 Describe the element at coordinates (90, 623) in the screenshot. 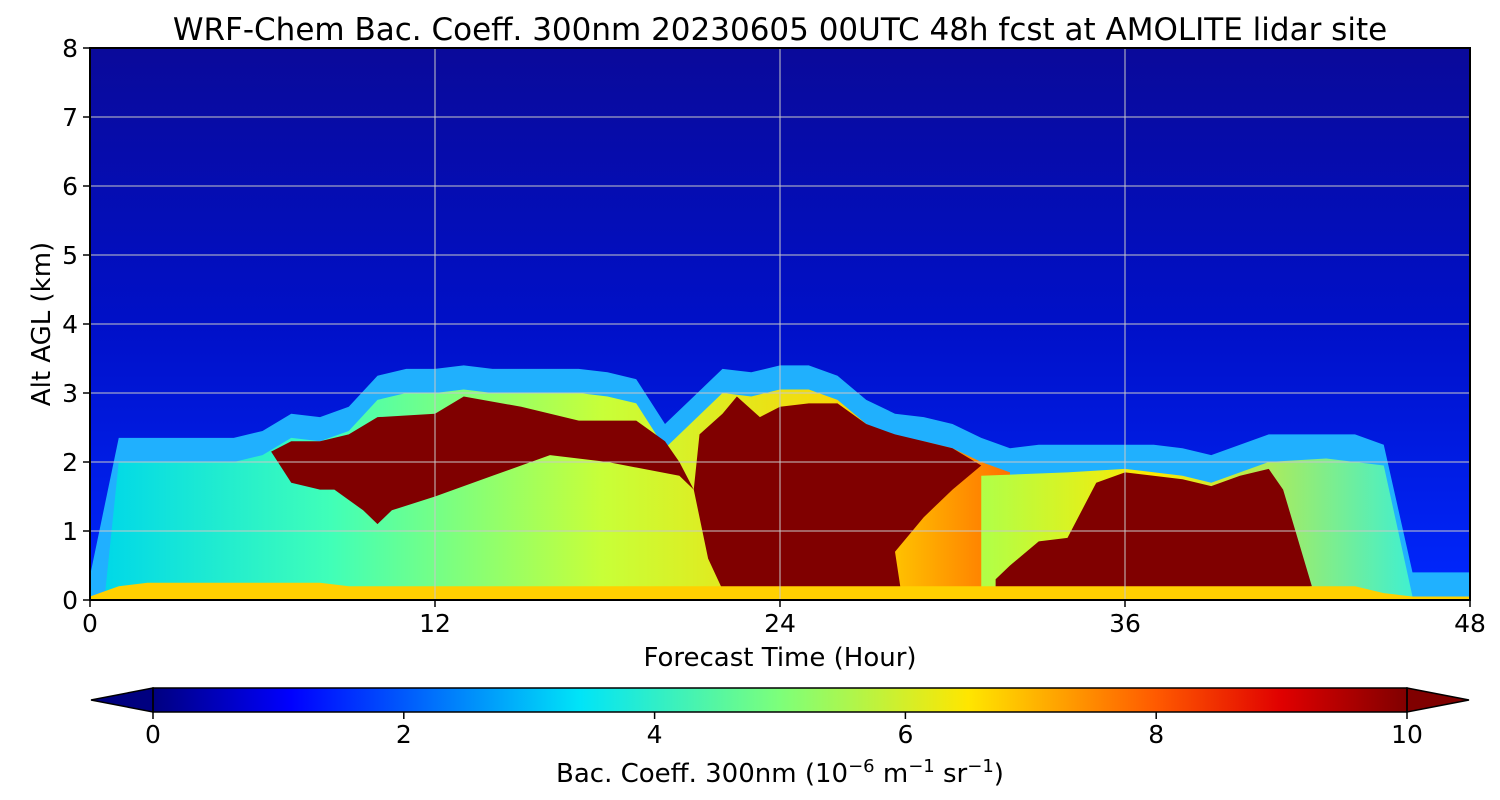

I see `x-tick-label-0: 0` at that location.